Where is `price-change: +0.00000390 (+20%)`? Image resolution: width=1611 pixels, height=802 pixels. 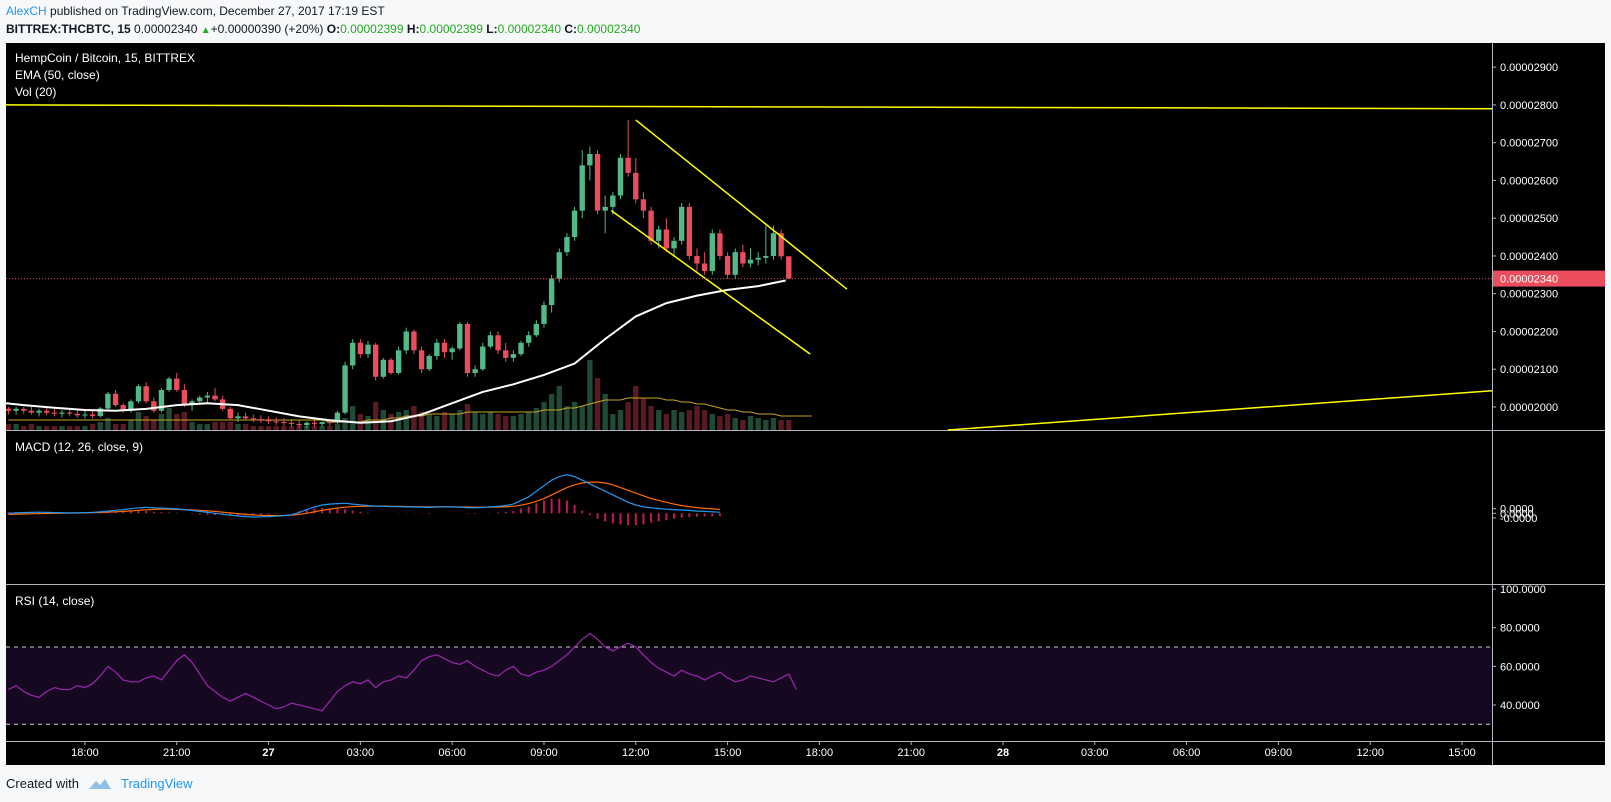 price-change: +0.00000390 (+20%) is located at coordinates (267, 29).